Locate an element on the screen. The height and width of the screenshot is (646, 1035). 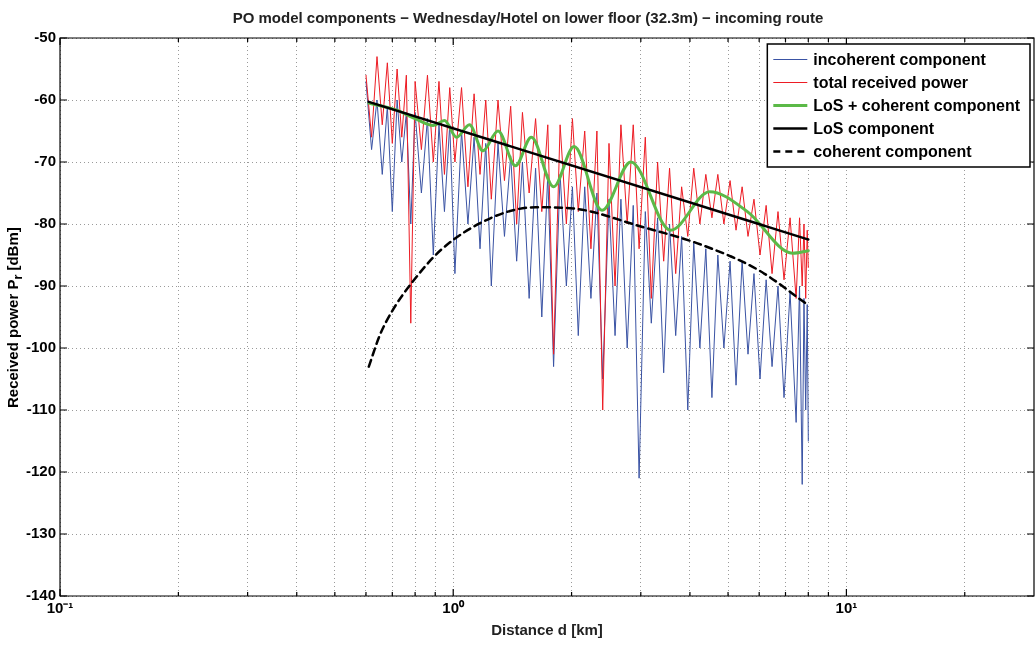
y-tick-label: -100 is located at coordinates (41, 347).